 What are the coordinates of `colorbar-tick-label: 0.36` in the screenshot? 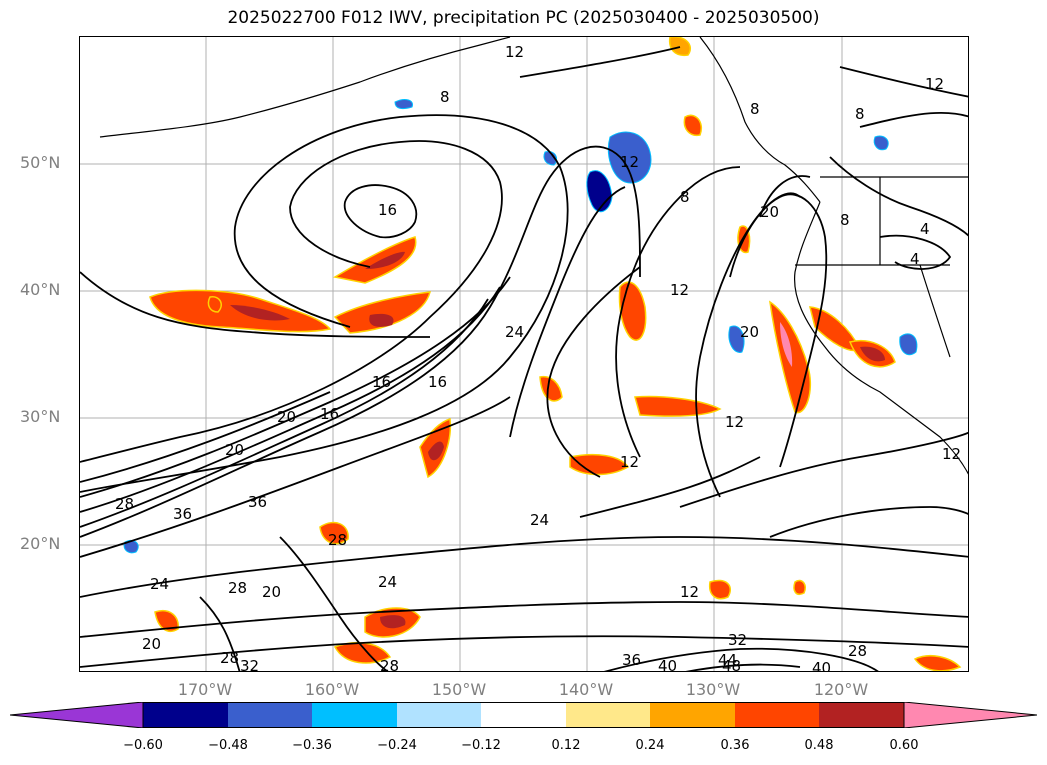 It's located at (735, 745).